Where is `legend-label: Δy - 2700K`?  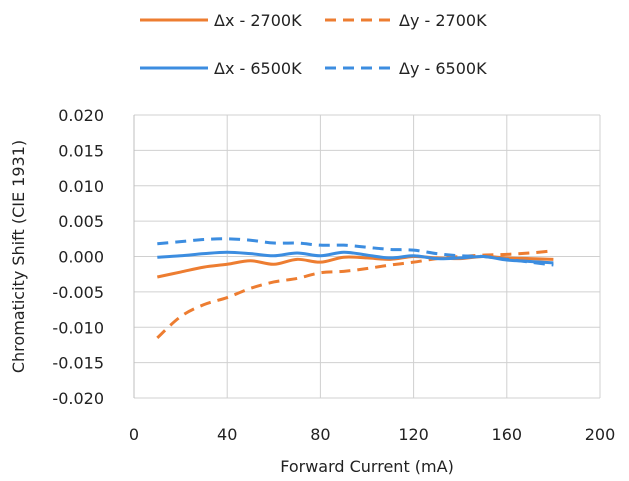 legend-label: Δy - 2700K is located at coordinates (443, 20).